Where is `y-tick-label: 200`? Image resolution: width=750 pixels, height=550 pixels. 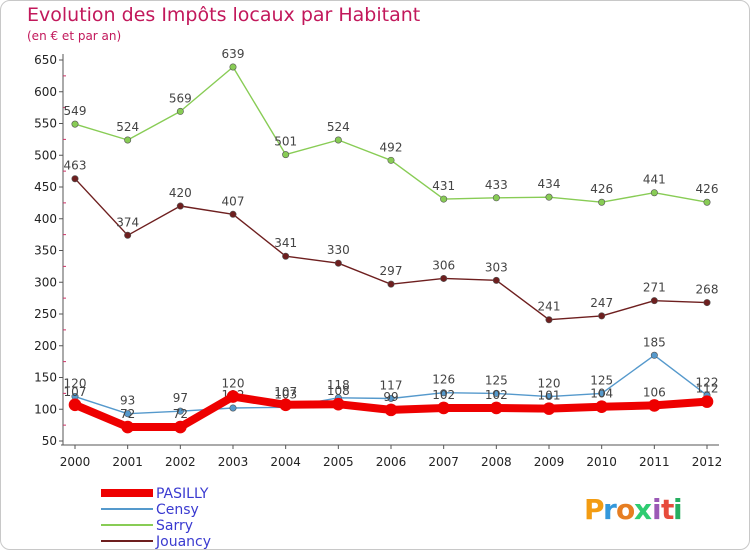
y-tick-label: 200 is located at coordinates (45, 346).